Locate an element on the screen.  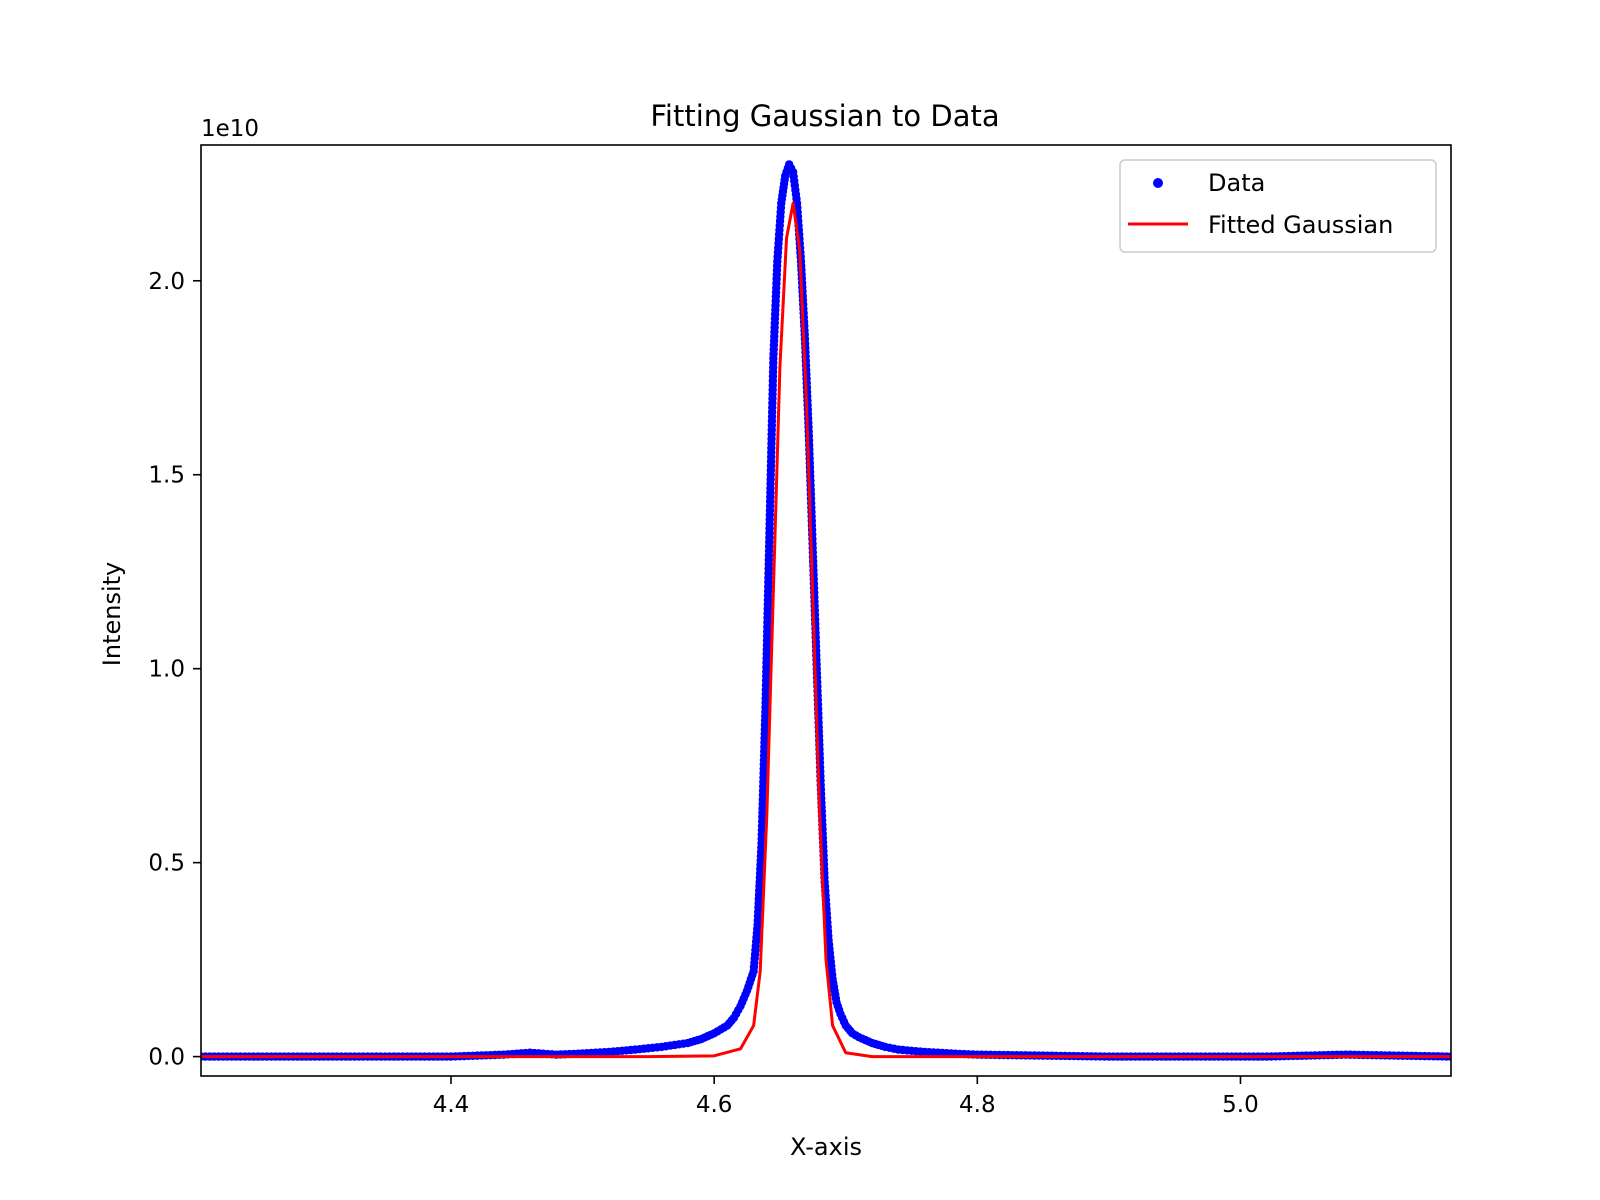
legend-label-data: Data is located at coordinates (1236, 183).